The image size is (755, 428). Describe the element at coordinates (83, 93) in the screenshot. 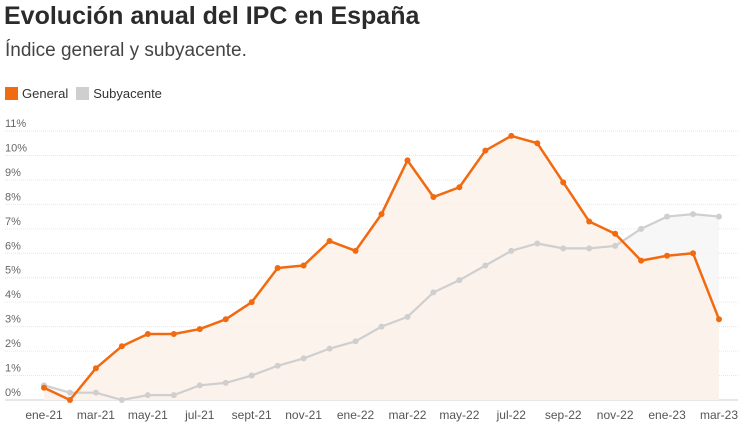

I see `legend-swatch-subyacente` at that location.